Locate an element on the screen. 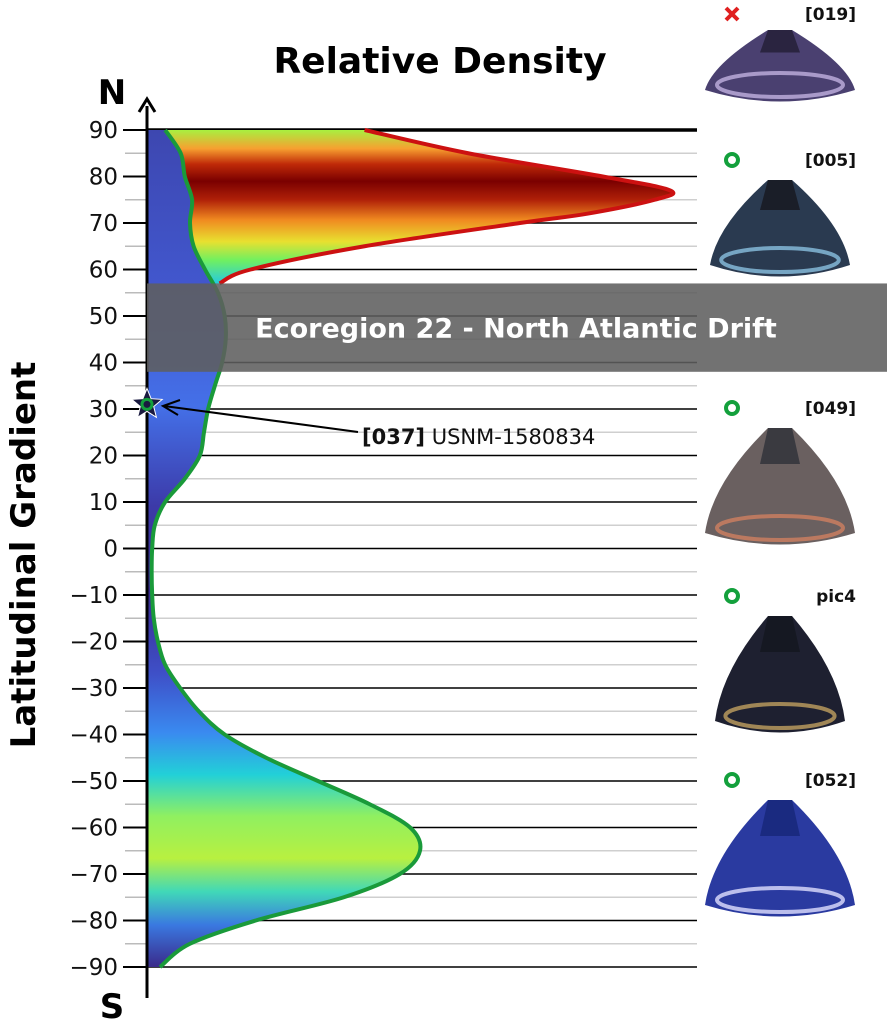  y-tick-label: 0 is located at coordinates (110, 550).